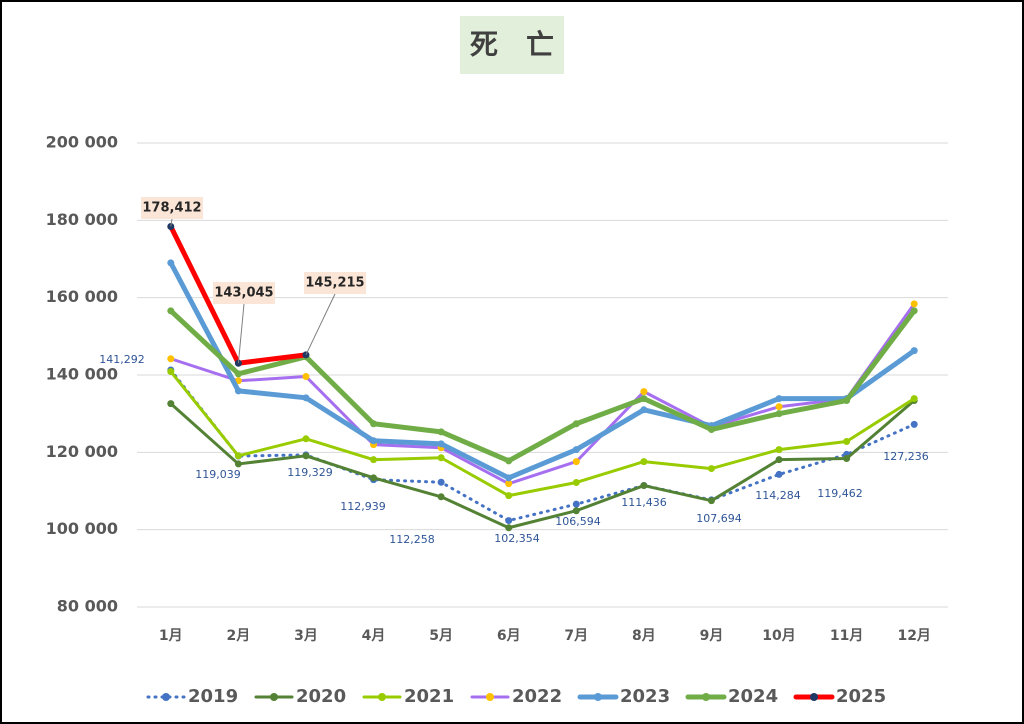 The image size is (1024, 724). Describe the element at coordinates (644, 636) in the screenshot. I see `x-tick-label: 8月` at that location.